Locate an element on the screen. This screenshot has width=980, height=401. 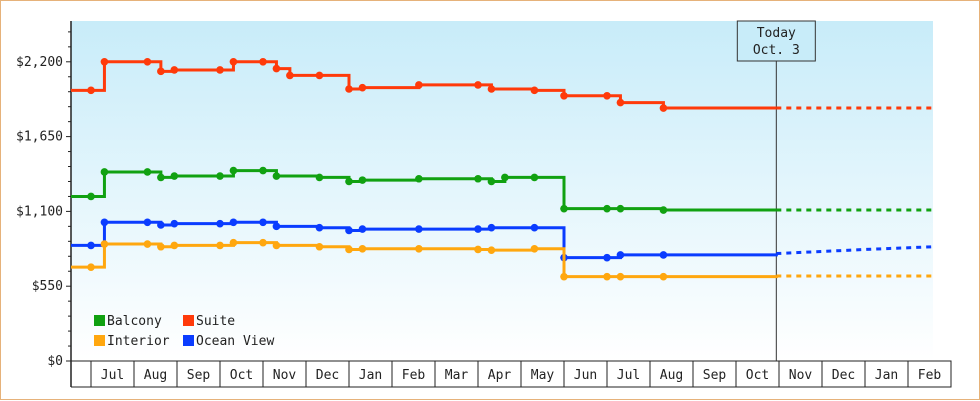
legend-label-ocean_view: Ocean View is located at coordinates (235, 341).